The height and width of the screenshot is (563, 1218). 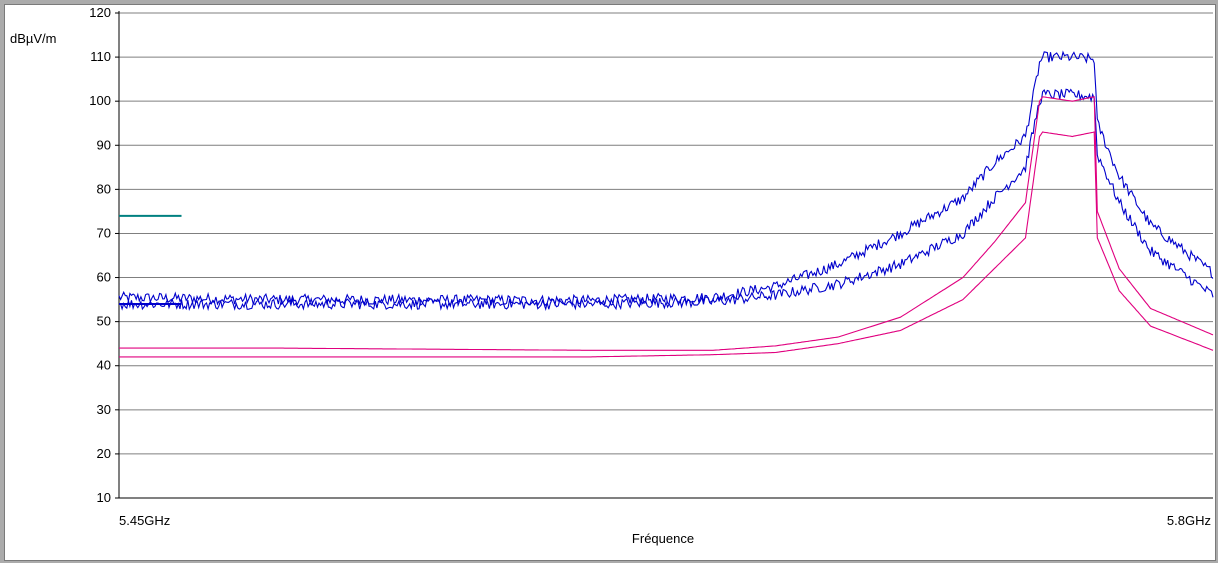 I want to click on x-tick-label-start: 5.45GHz, so click(x=144, y=520).